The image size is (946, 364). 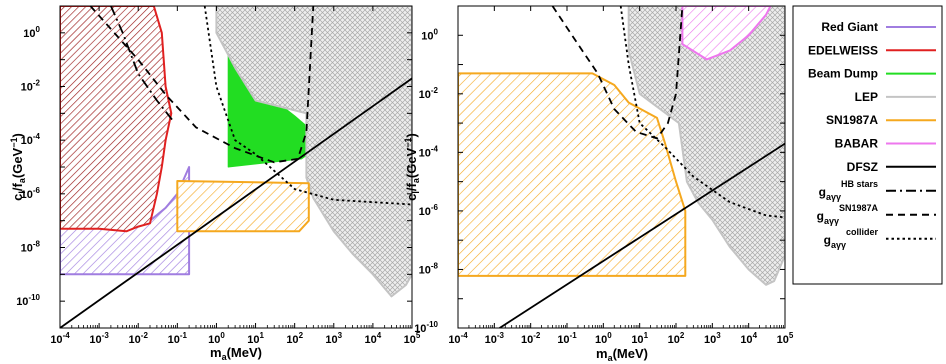 What do you see at coordinates (843, 50) in the screenshot?
I see `legend-label: EDELWEISS` at bounding box center [843, 50].